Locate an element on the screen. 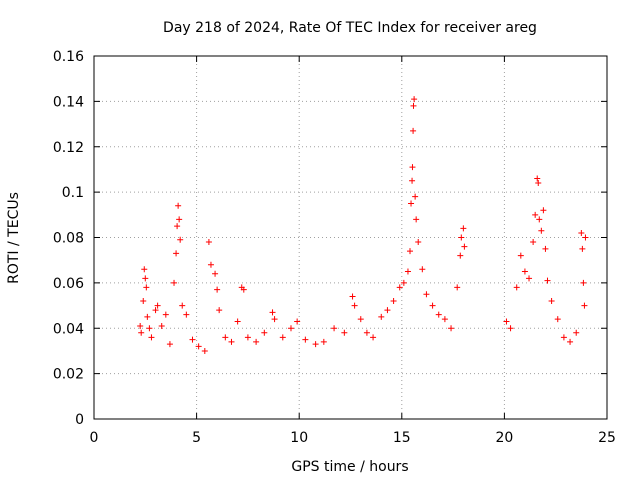 The width and height of the screenshot is (640, 480). y-tick-label: 0.1 is located at coordinates (73, 193).